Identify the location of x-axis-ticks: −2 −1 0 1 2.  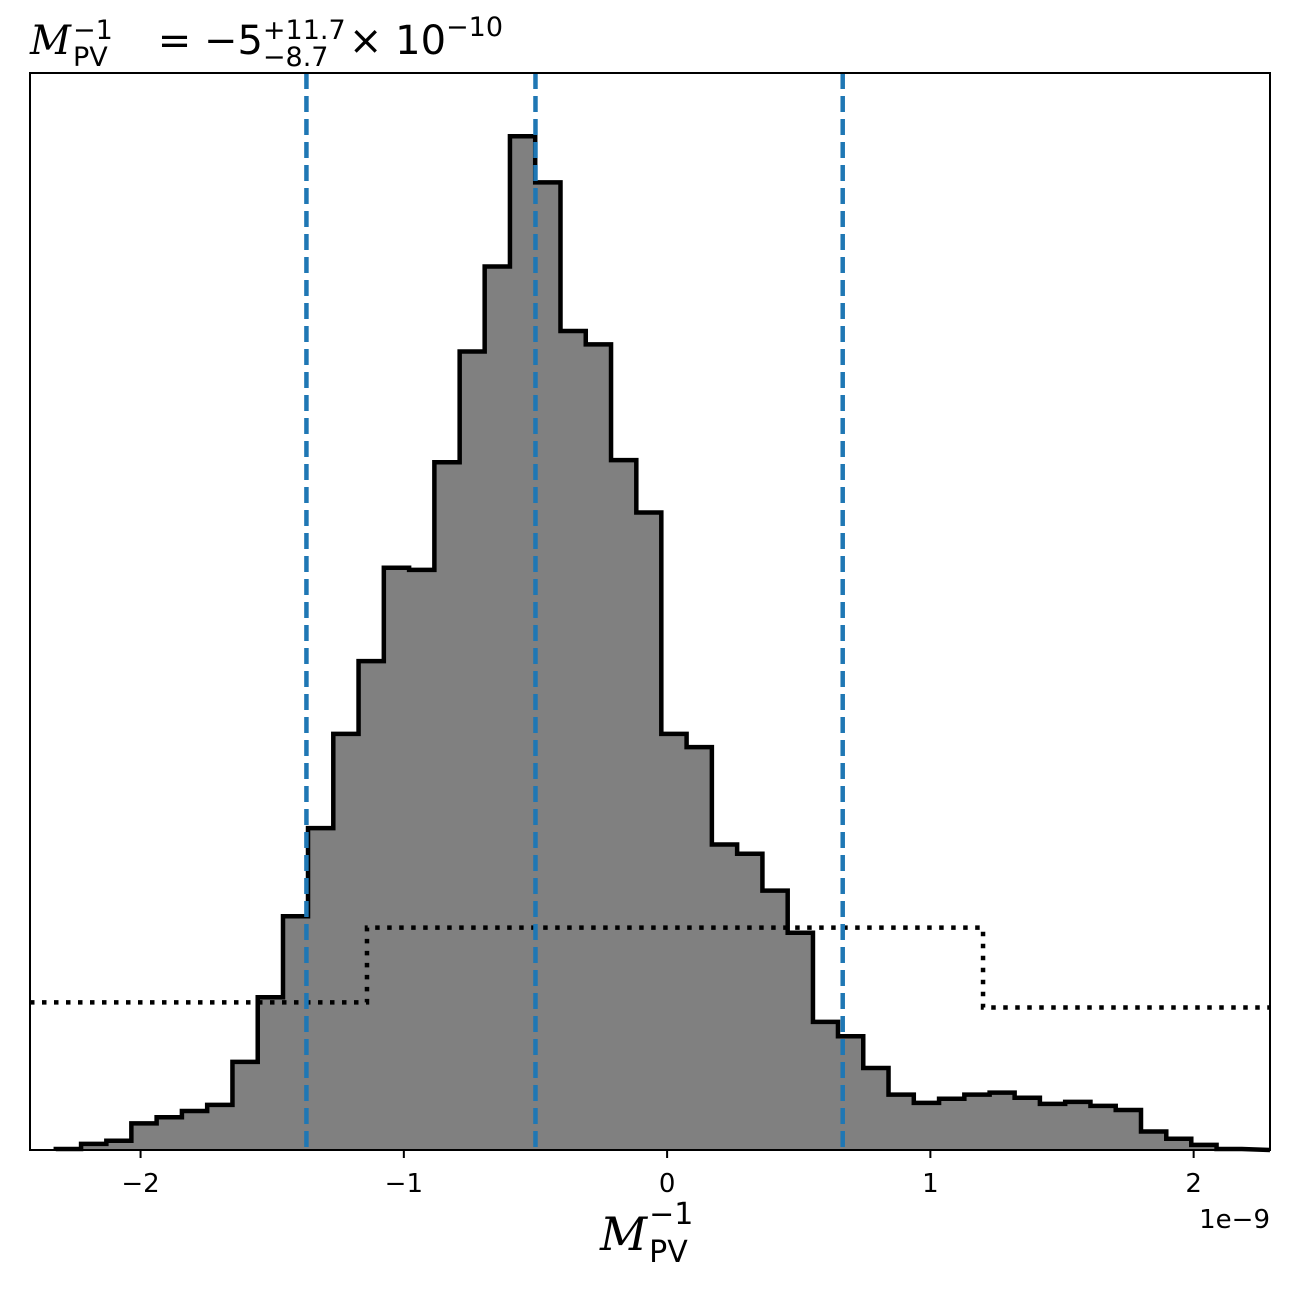
(661, 1174).